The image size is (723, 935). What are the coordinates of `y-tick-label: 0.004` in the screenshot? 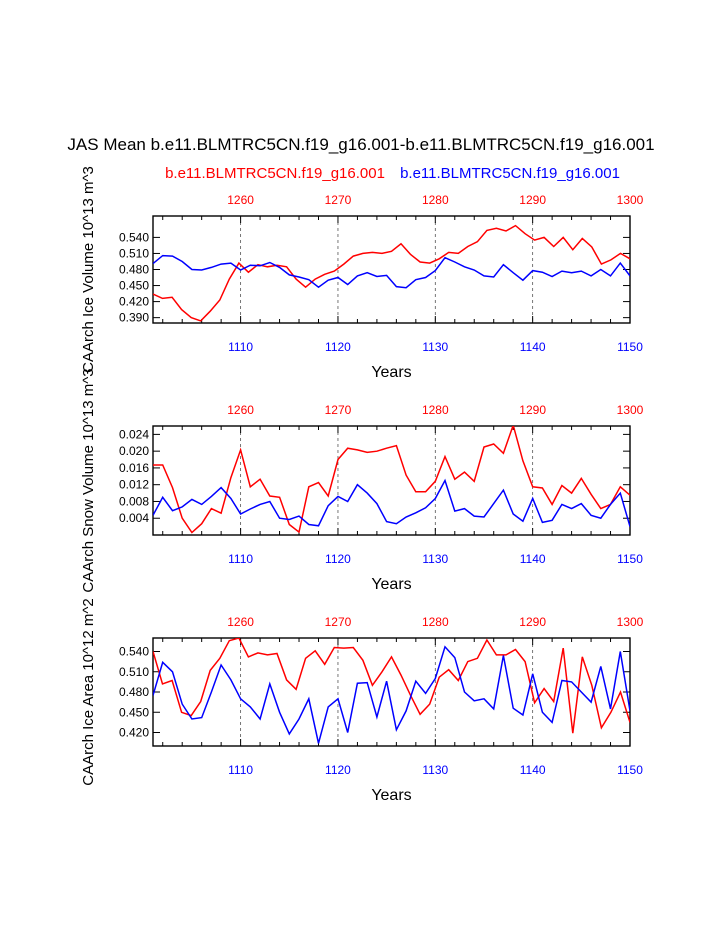 It's located at (134, 518).